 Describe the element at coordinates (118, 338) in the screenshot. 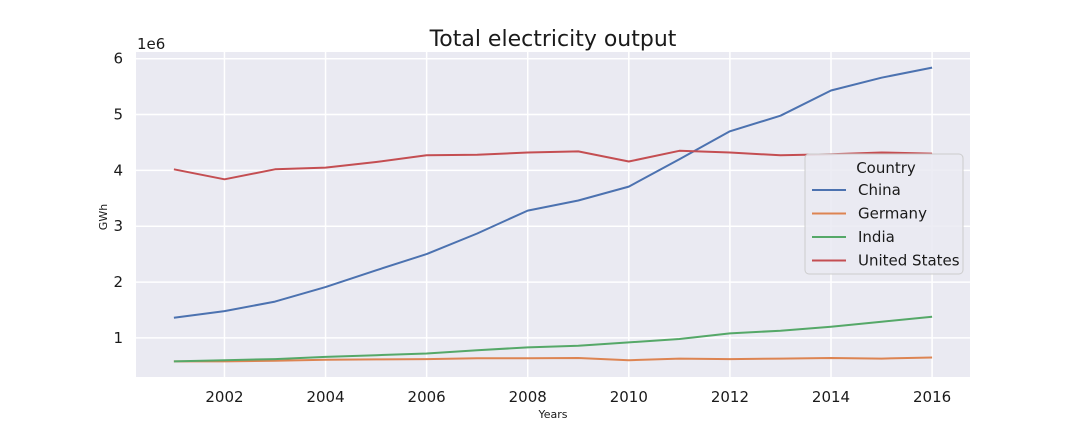

I see `y-tick-label: 1` at that location.